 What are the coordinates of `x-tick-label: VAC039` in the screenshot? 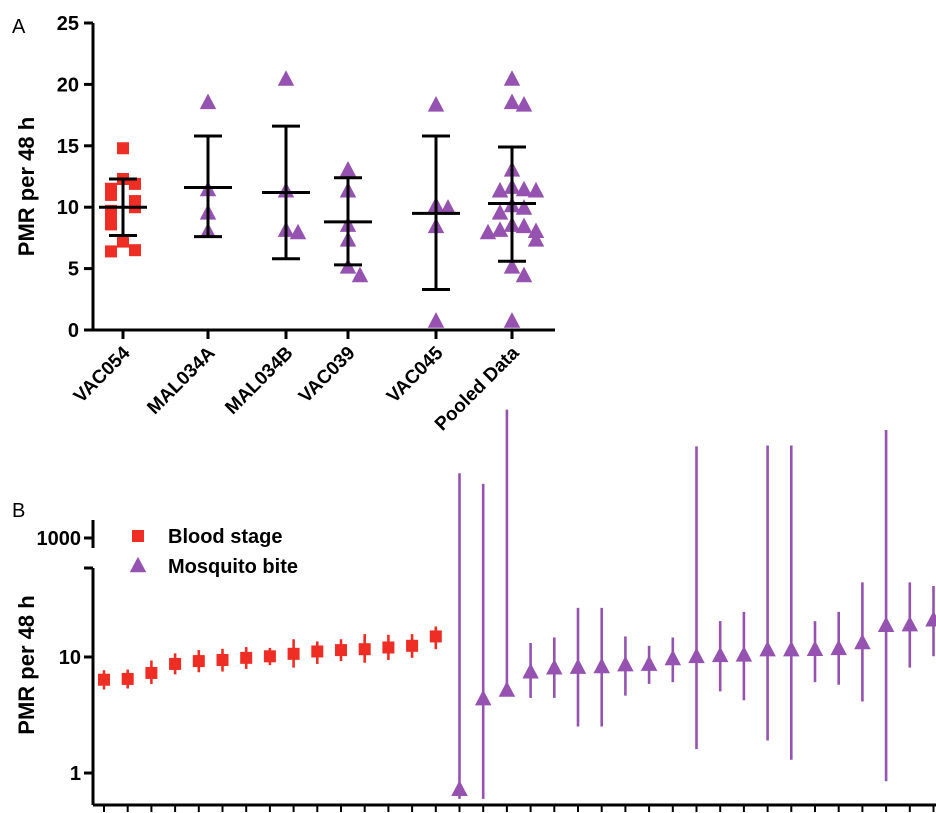 It's located at (327, 375).